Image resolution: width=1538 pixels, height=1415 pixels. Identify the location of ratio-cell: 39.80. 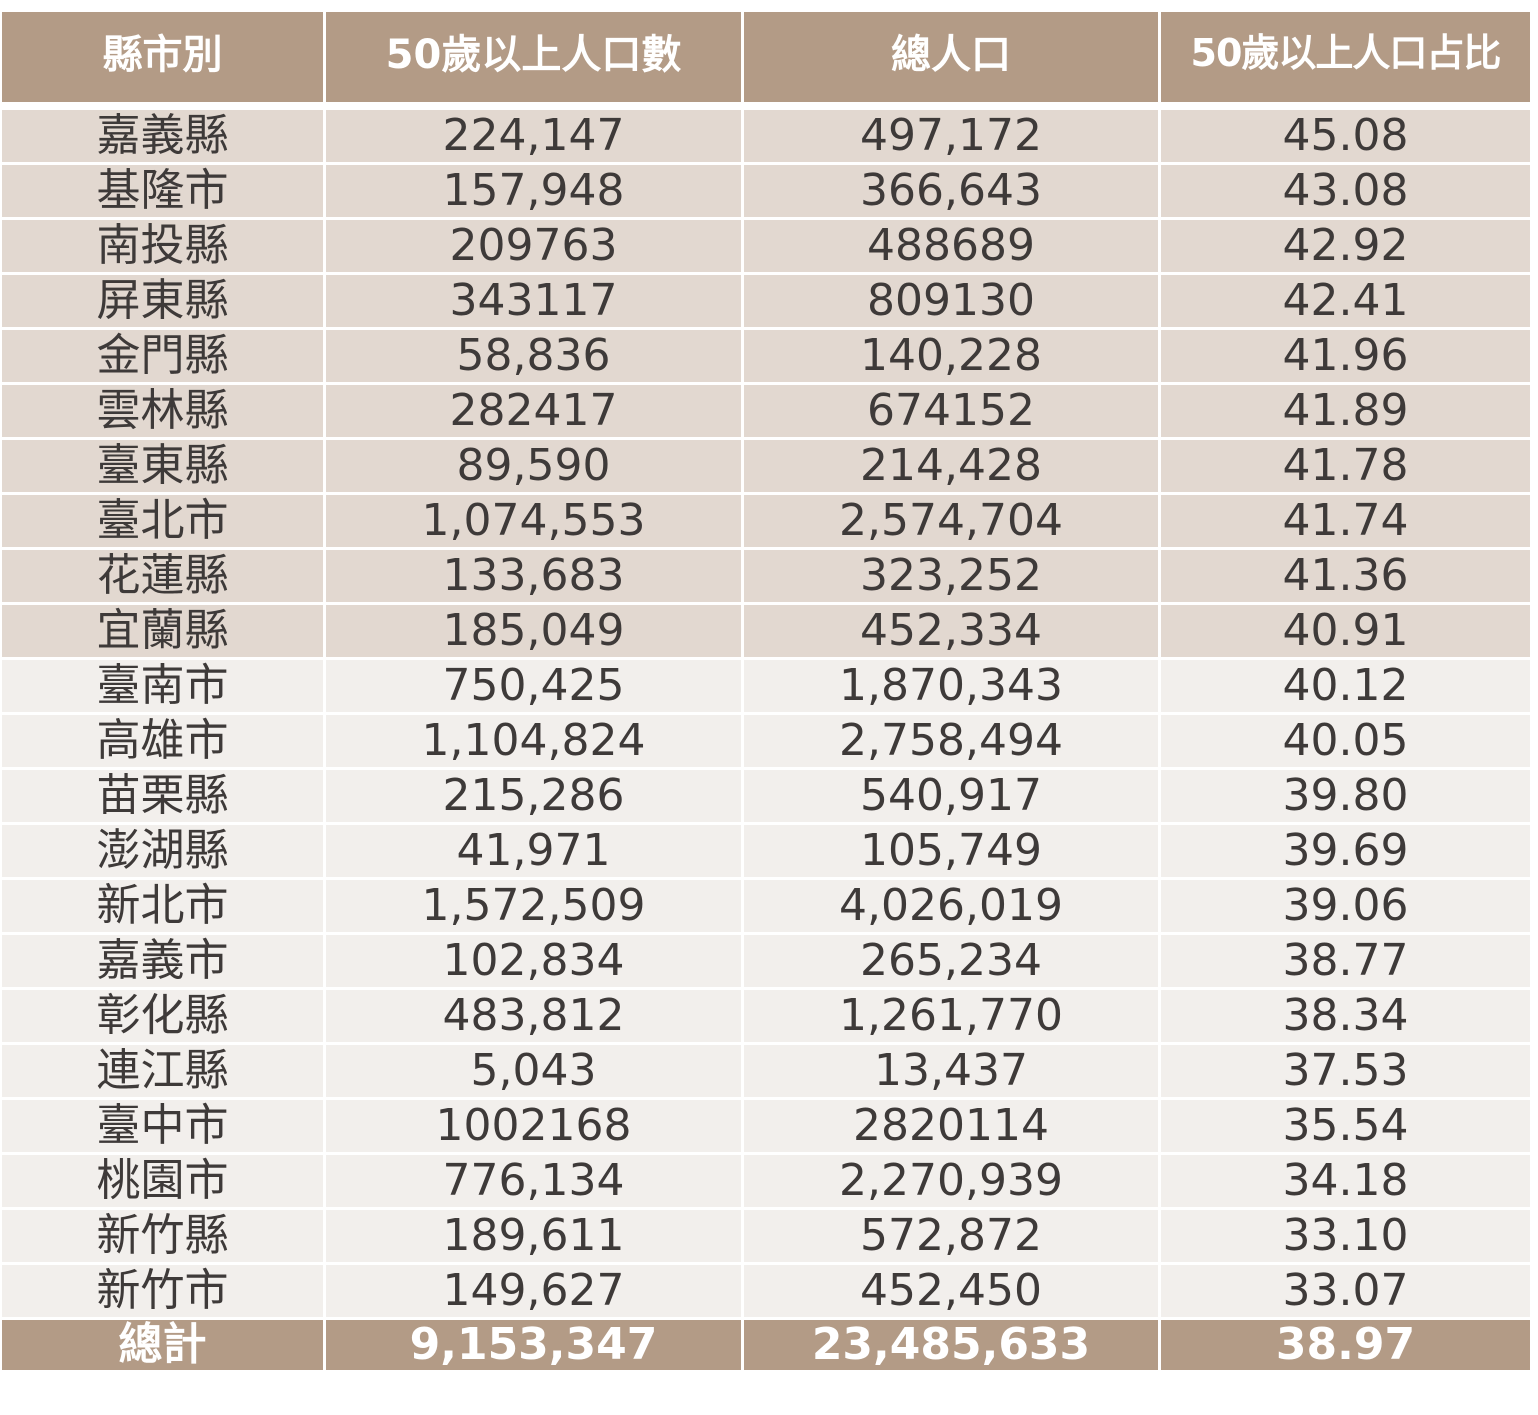
(1345, 797).